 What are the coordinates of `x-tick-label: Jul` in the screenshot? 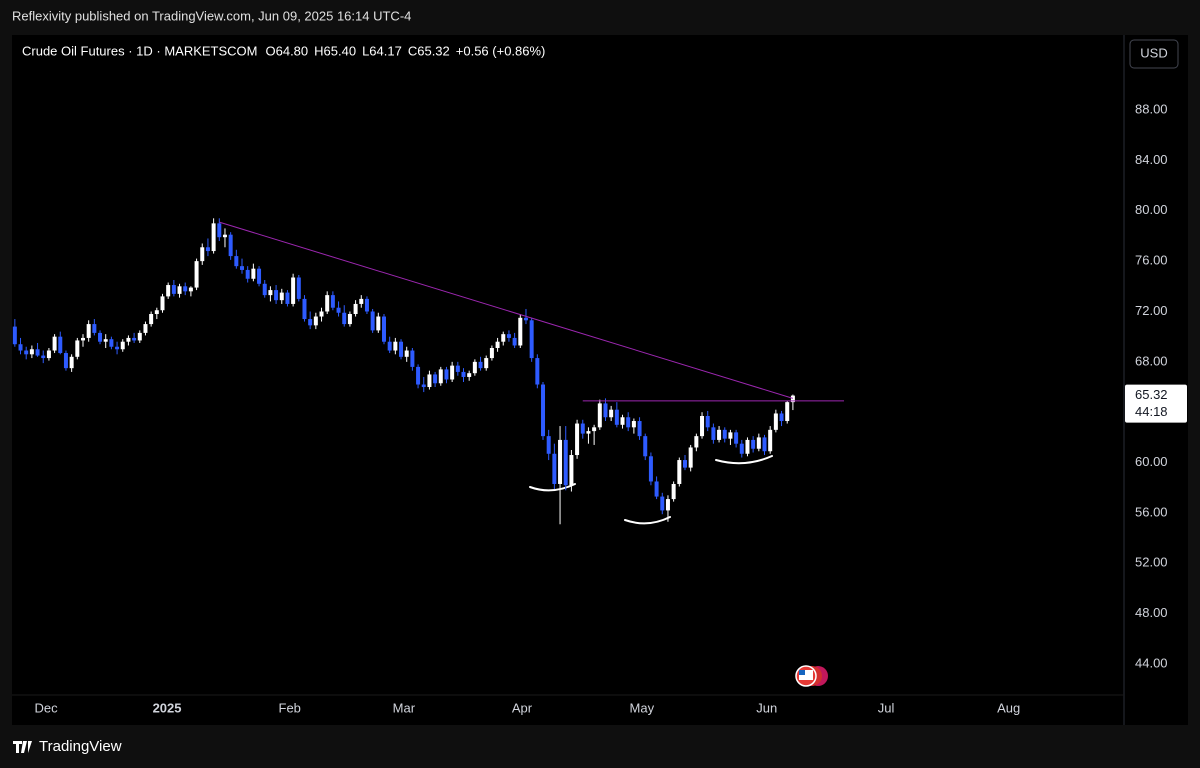 It's located at (886, 707).